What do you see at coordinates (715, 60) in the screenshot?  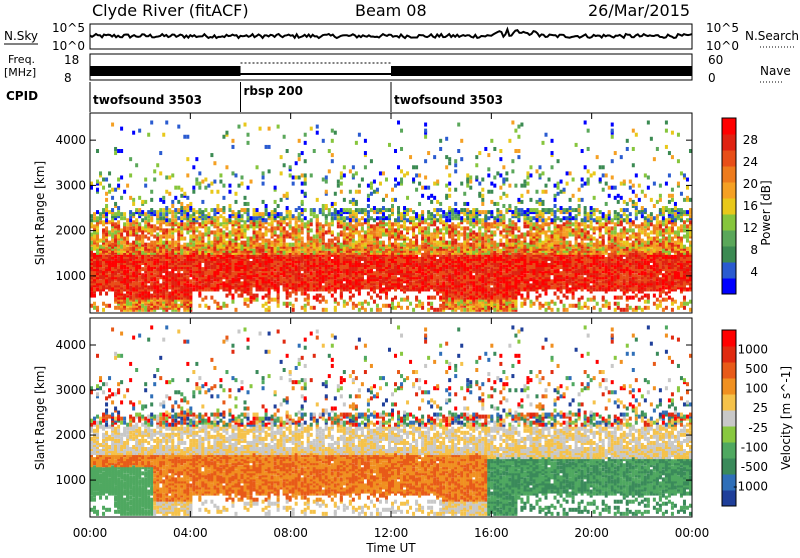 I see `nave-tick-top: 60` at bounding box center [715, 60].